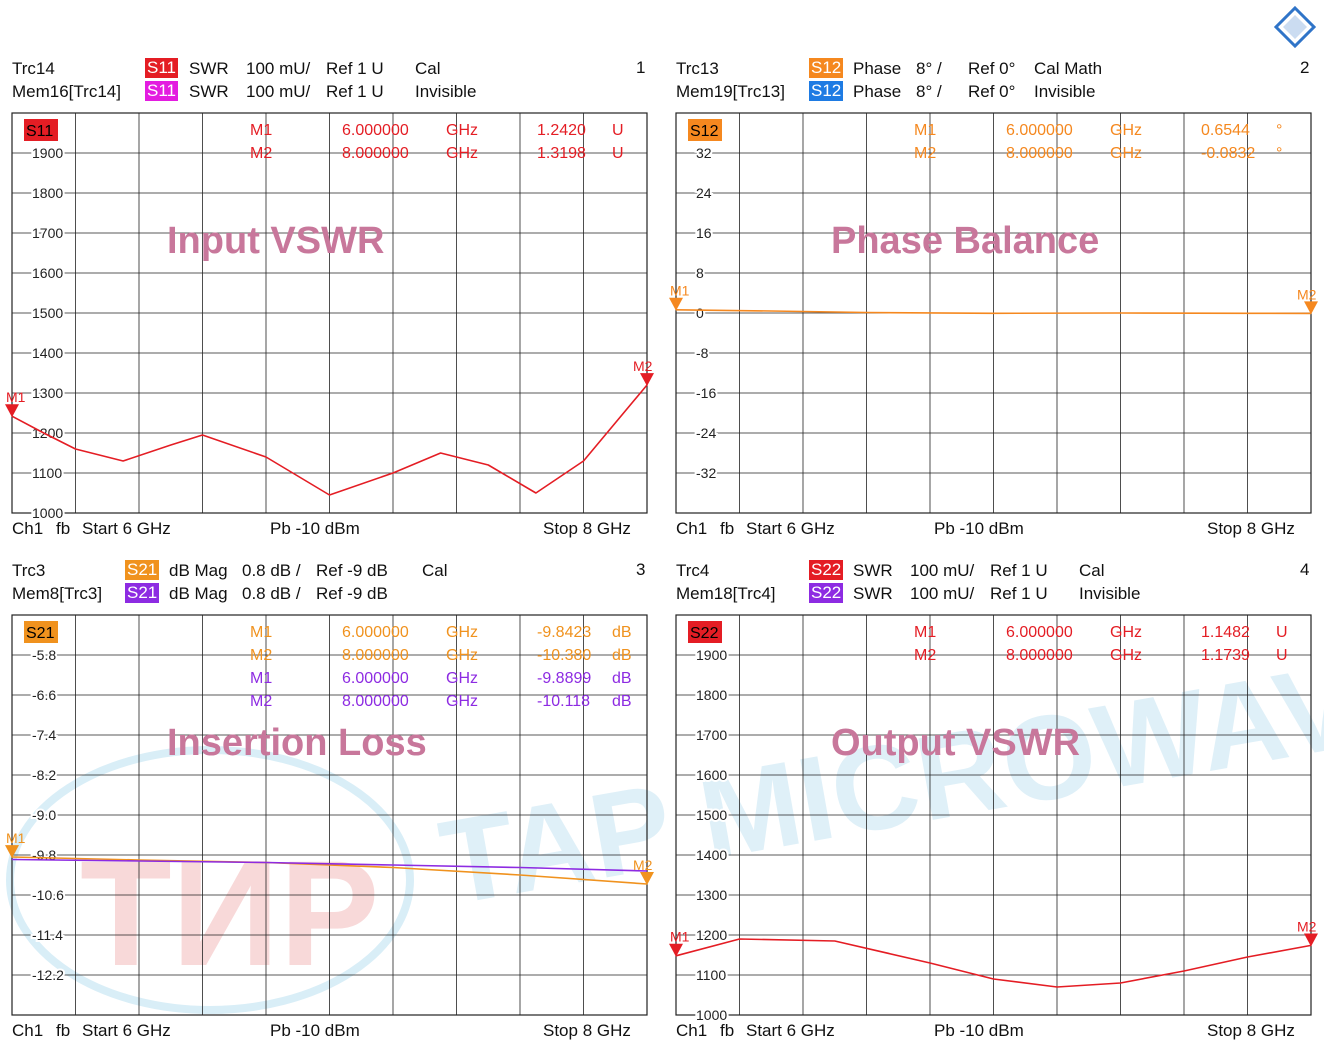 The width and height of the screenshot is (1324, 1060). What do you see at coordinates (1251, 528) in the screenshot?
I see `footer-stop: Stop 8 GHz` at bounding box center [1251, 528].